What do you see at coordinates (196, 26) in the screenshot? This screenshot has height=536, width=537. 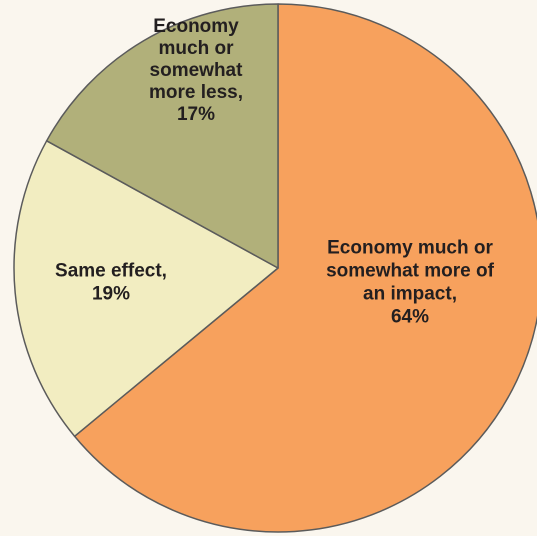 I see `slice-label-line: Economy` at bounding box center [196, 26].